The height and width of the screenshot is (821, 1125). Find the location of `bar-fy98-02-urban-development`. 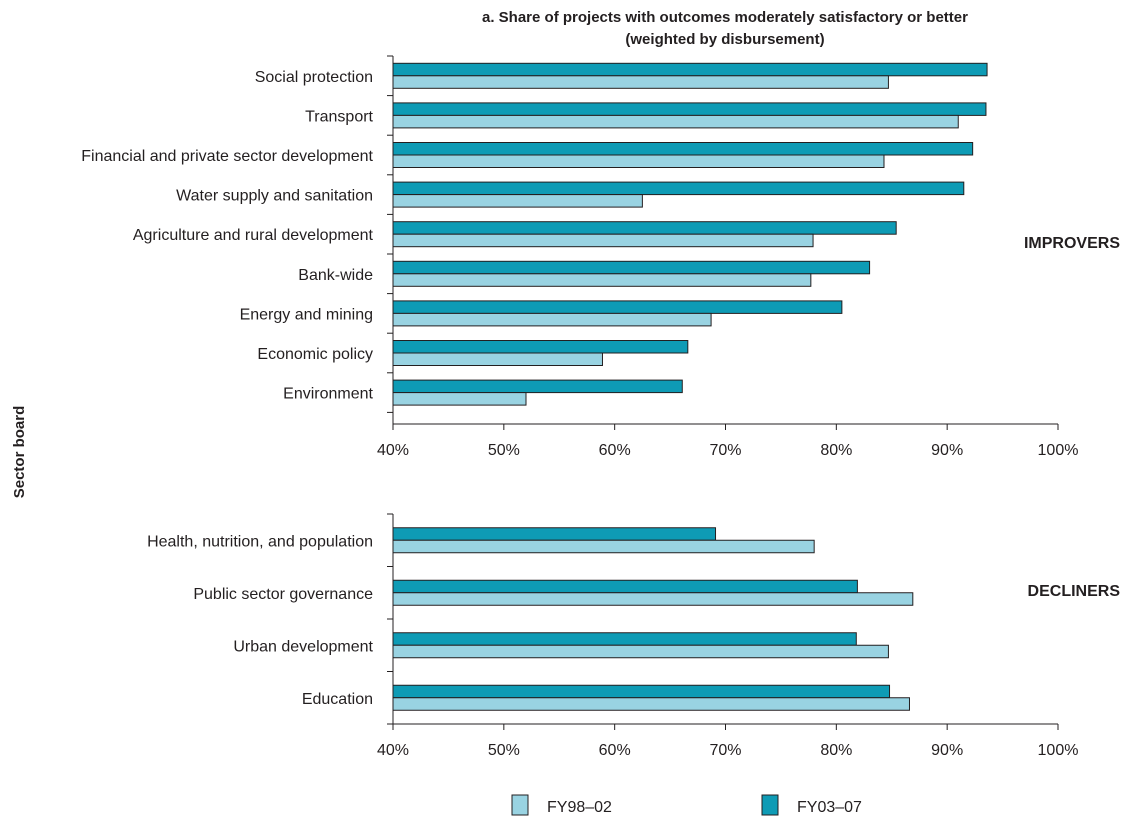

bar-fy98-02-urban-development is located at coordinates (640, 651).